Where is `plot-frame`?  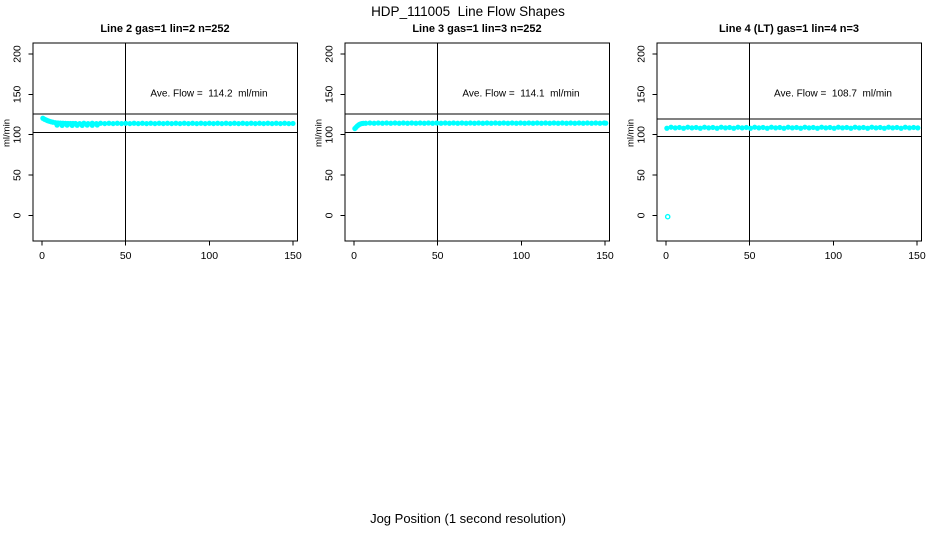
plot-frame is located at coordinates (477, 142).